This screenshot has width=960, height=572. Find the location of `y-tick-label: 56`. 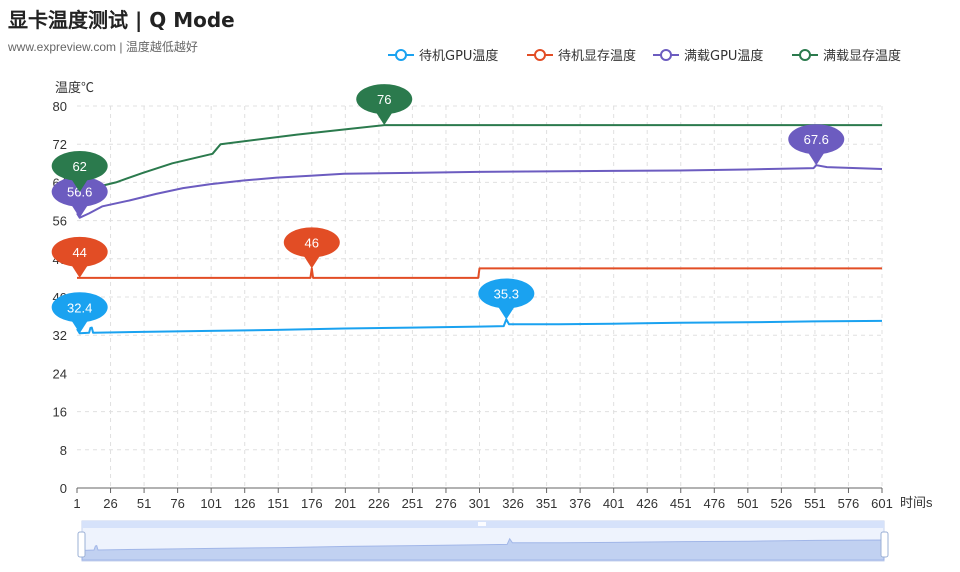

y-tick-label: 56 is located at coordinates (60, 221).